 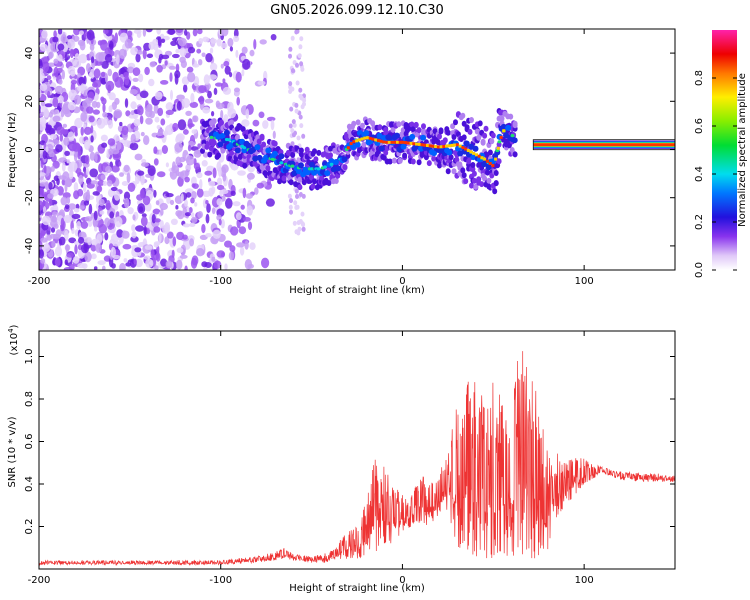 I want to click on snr-x-tick-label: 100, so click(x=584, y=580).